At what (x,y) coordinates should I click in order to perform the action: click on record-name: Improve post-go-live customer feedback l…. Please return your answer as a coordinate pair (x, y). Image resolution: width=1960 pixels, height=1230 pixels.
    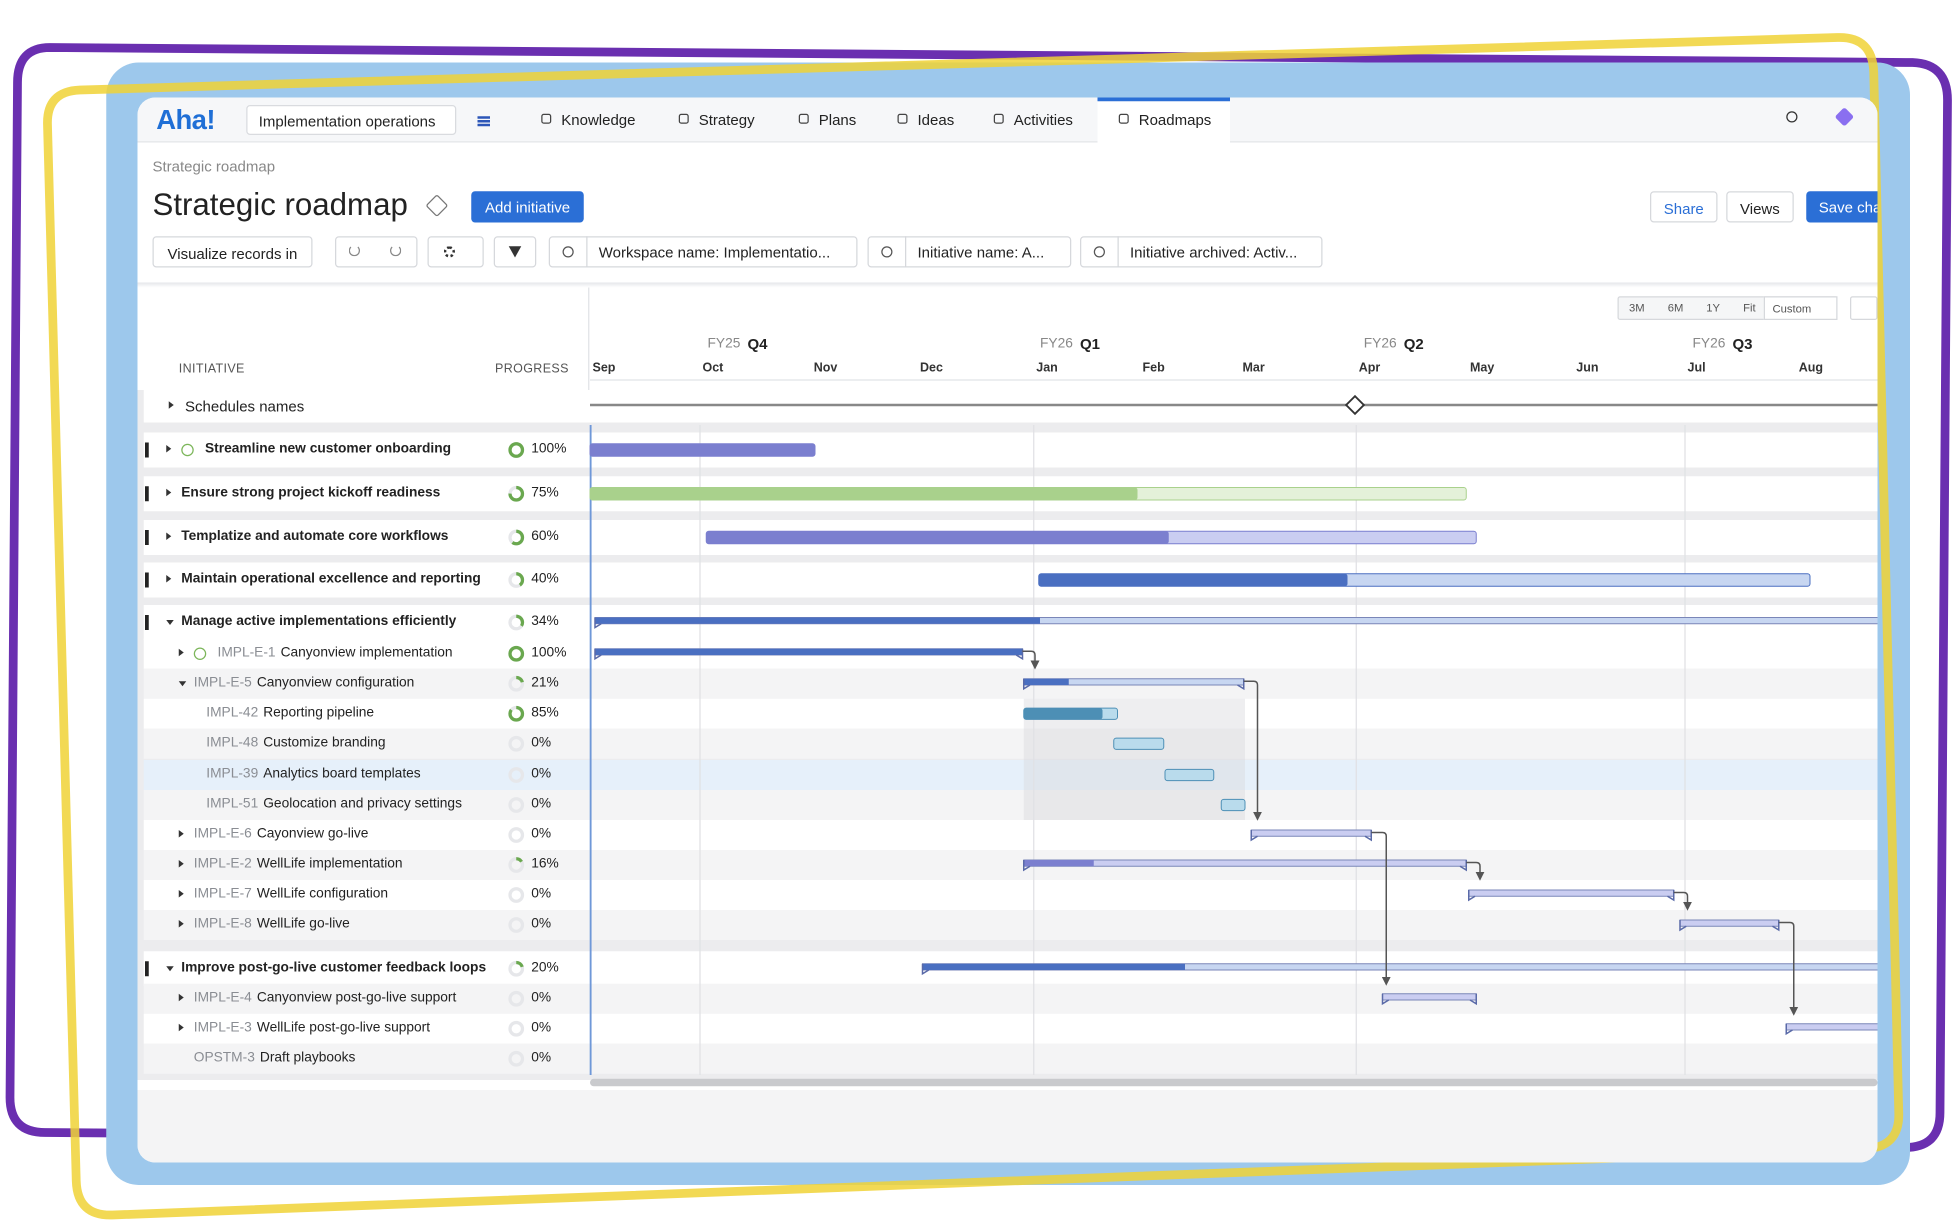
    Looking at the image, I should click on (334, 967).